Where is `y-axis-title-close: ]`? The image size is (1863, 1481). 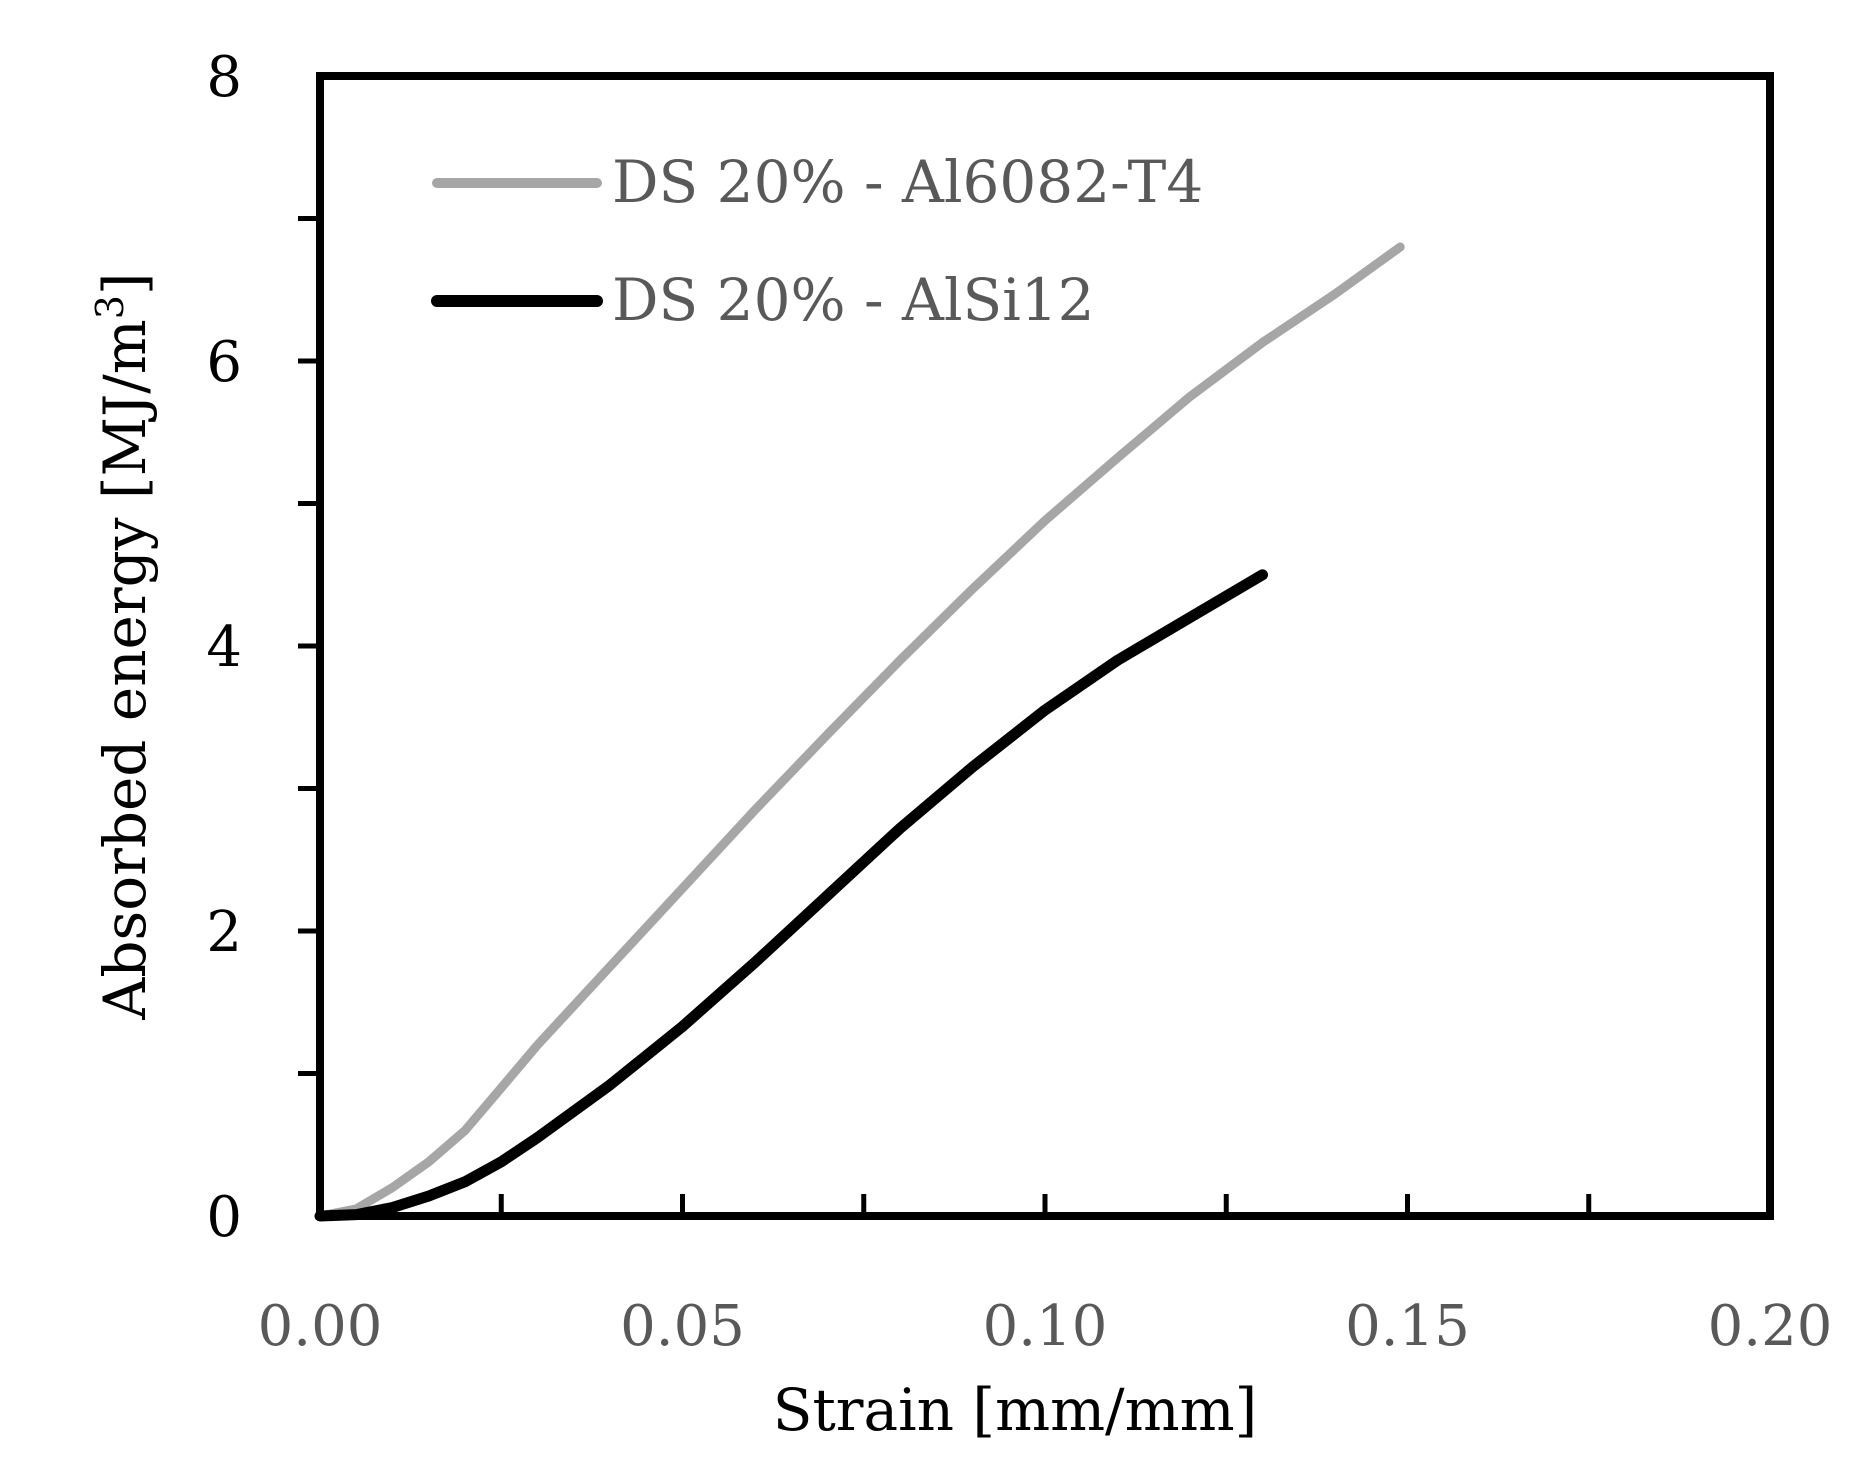 y-axis-title-close: ] is located at coordinates (125, 283).